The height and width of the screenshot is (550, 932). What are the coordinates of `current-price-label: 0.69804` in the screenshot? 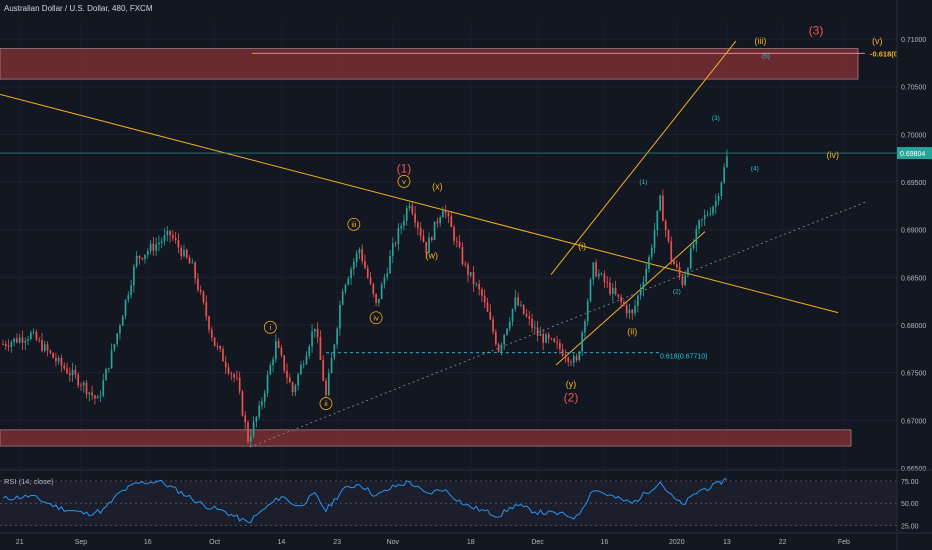 It's located at (912, 154).